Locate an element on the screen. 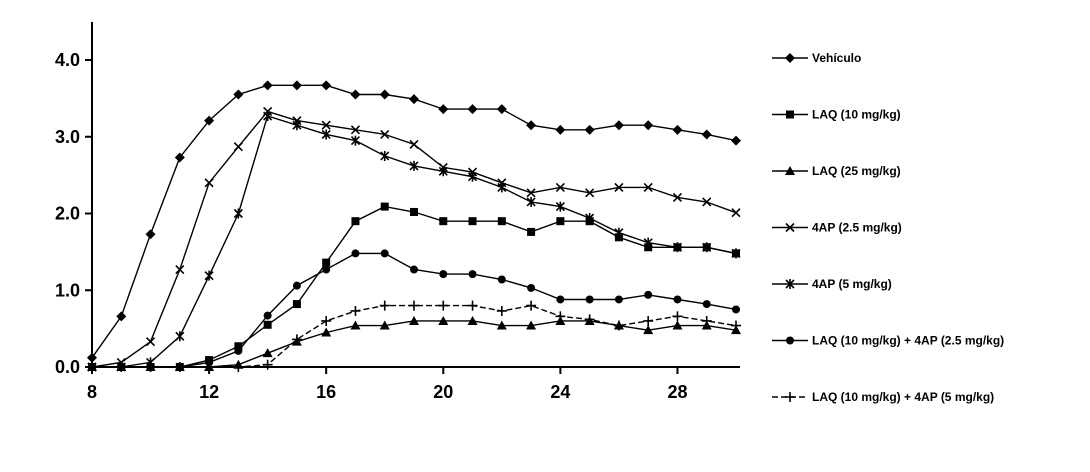 This screenshot has width=1090, height=472. x-tick-label: 12 is located at coordinates (209, 392).